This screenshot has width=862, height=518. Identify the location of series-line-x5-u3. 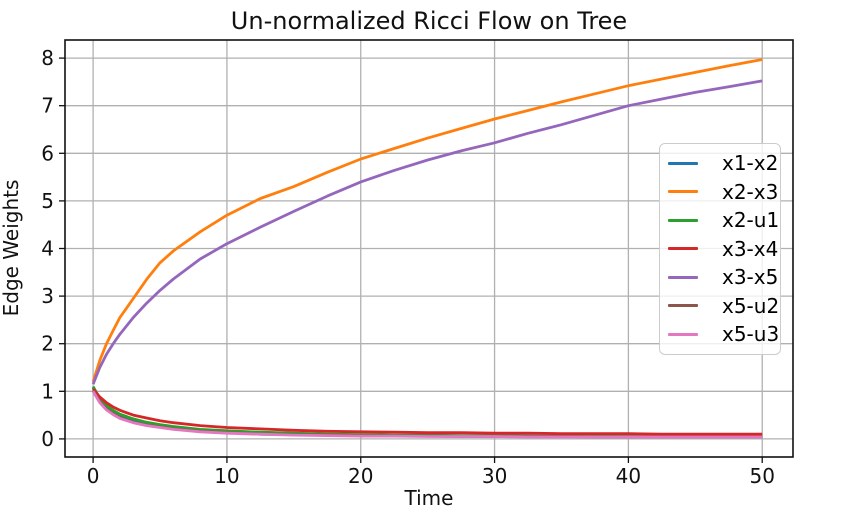
(427, 414).